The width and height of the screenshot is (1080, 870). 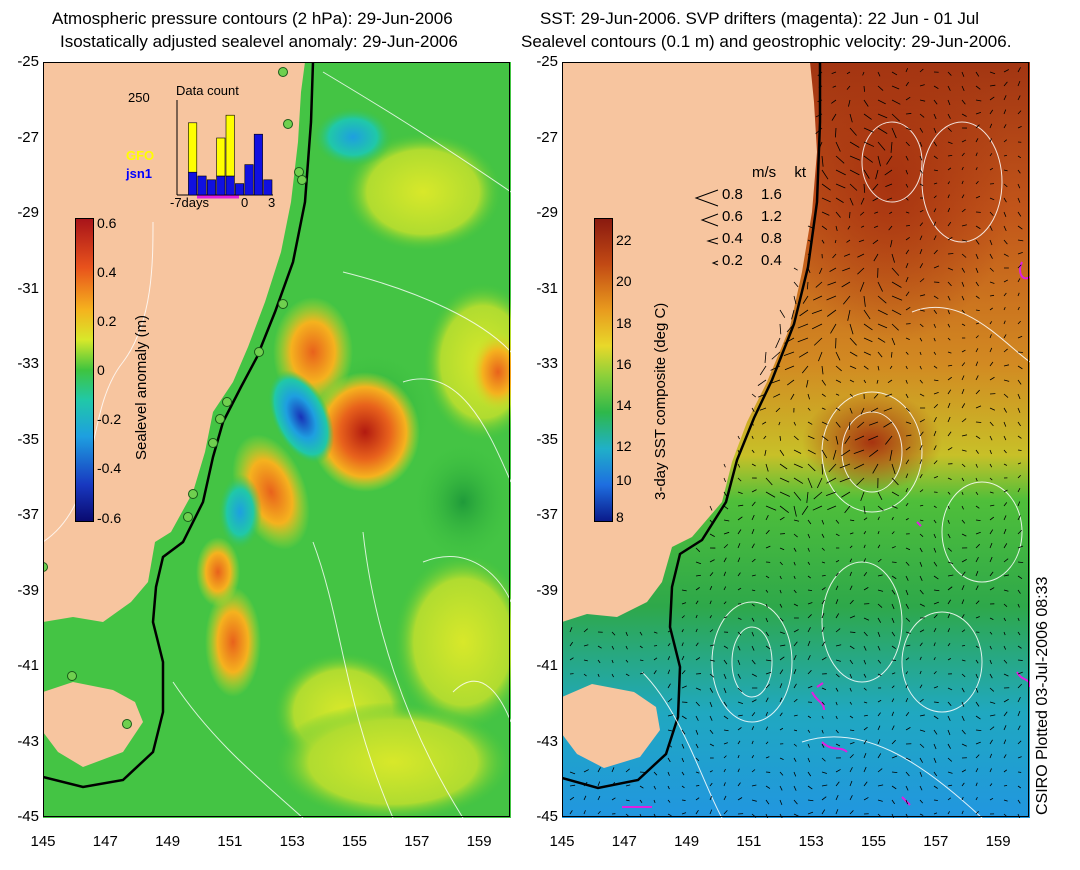 What do you see at coordinates (603, 370) in the screenshot?
I see `sst-colorbar` at bounding box center [603, 370].